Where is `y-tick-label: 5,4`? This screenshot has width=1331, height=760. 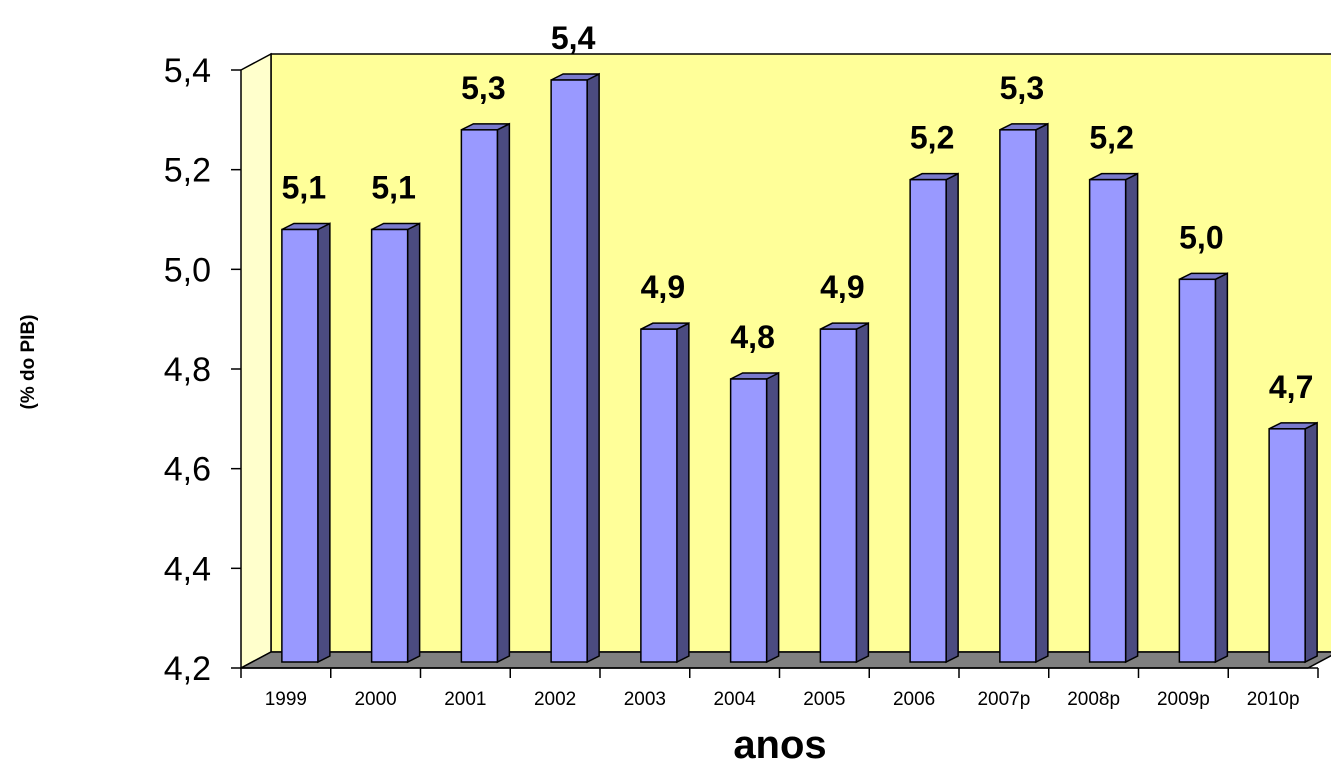
y-tick-label: 5,4 is located at coordinates (187, 71).